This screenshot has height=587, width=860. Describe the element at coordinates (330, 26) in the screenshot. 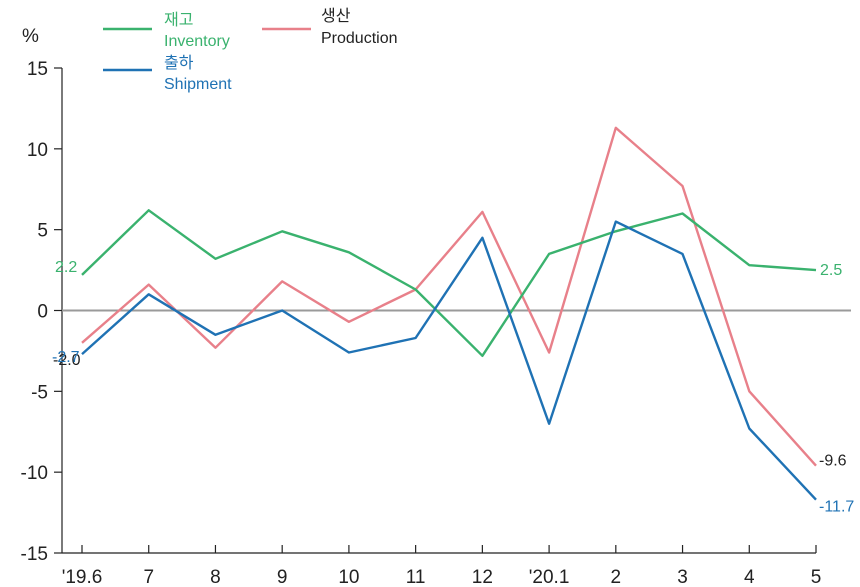

I see `legend-item-production: 생산 Production` at that location.